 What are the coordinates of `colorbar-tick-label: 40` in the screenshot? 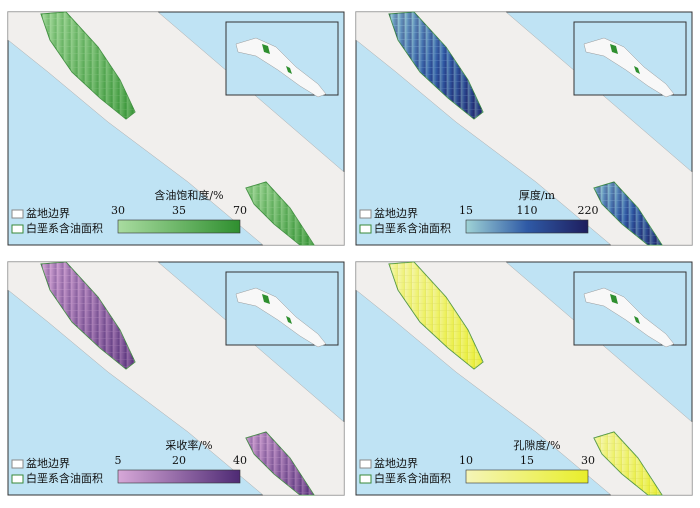 It's located at (240, 460).